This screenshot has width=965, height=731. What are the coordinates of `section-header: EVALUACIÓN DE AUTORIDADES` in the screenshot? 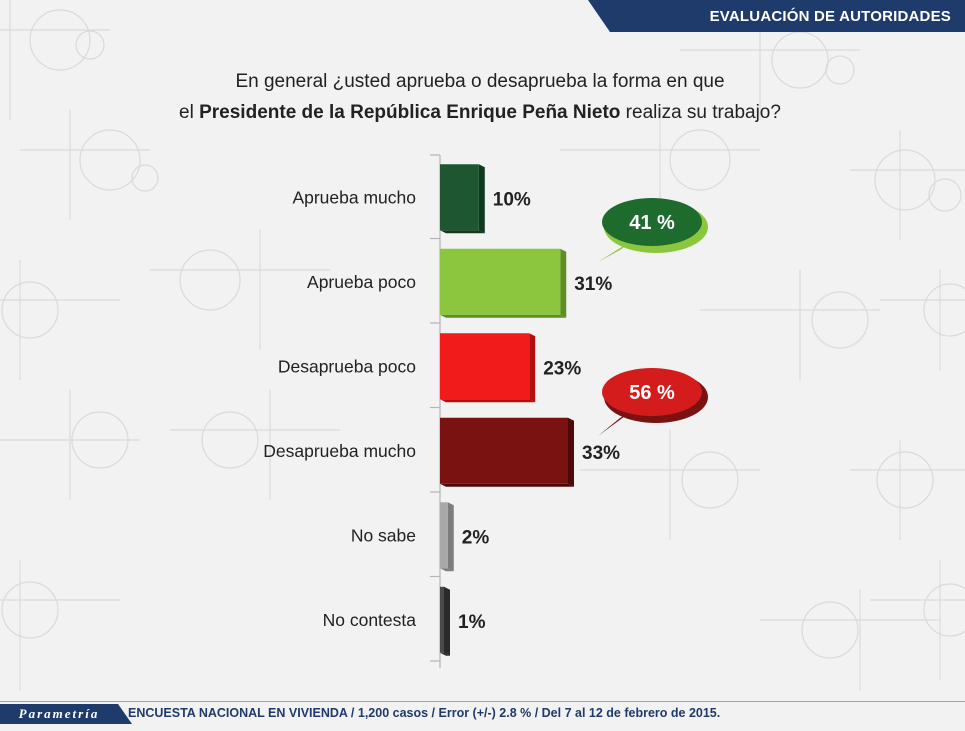 It's located at (776, 16).